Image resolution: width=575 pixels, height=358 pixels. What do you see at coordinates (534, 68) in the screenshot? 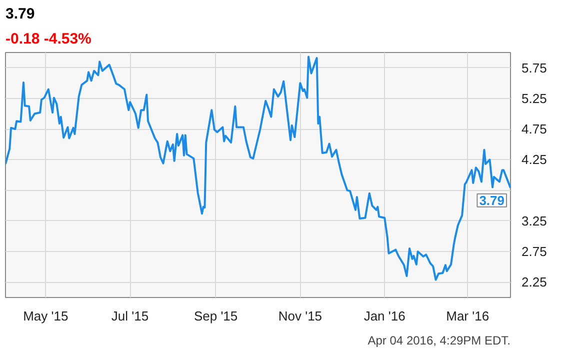
I see `y-tick-label: 5.75` at bounding box center [534, 68].